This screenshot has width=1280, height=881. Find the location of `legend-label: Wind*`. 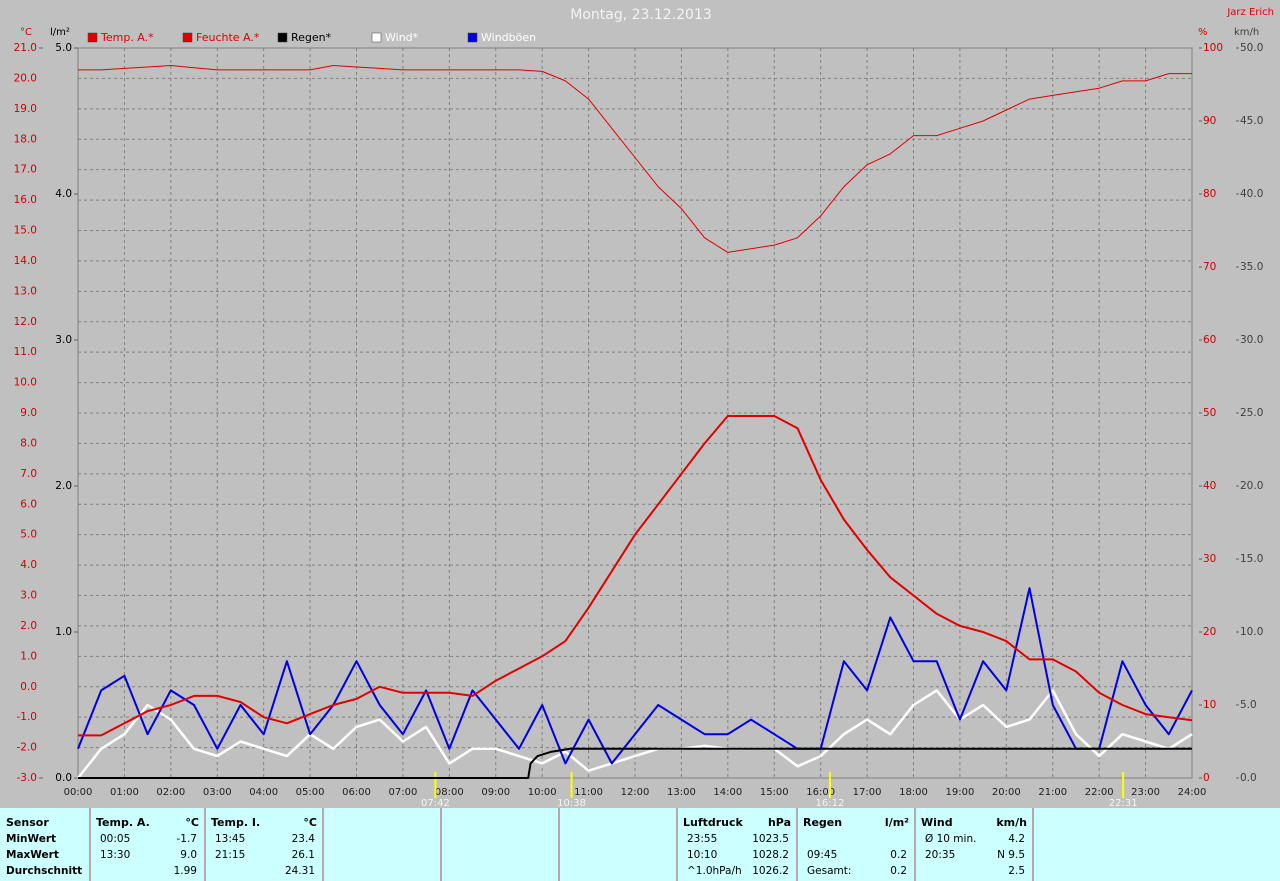

legend-label: Wind* is located at coordinates (402, 37).